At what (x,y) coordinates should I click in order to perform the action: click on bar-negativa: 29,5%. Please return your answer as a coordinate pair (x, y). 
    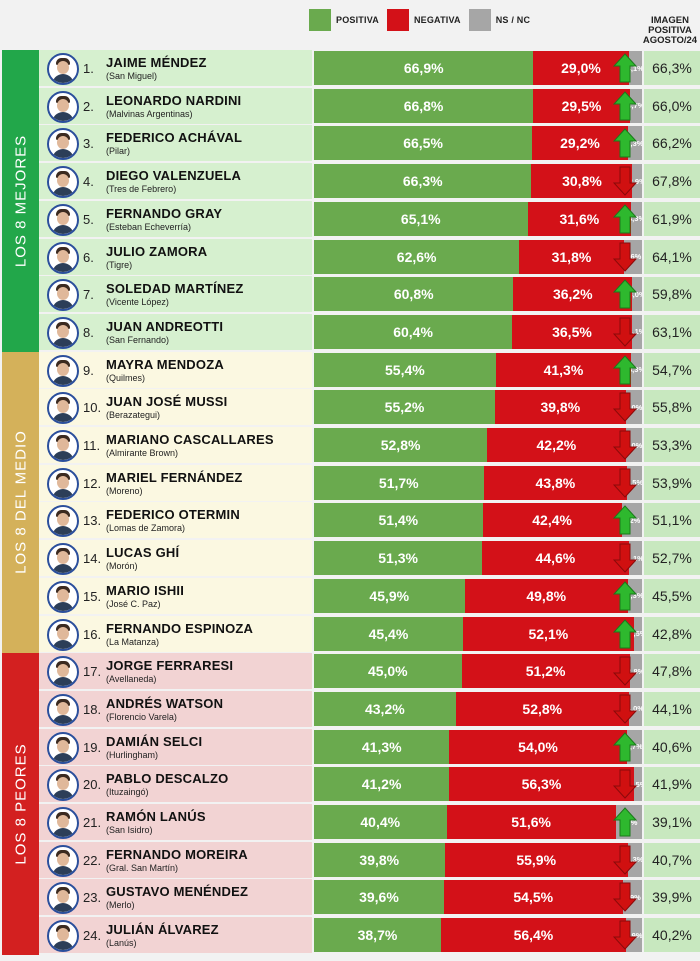
    Looking at the image, I should click on (581, 105).